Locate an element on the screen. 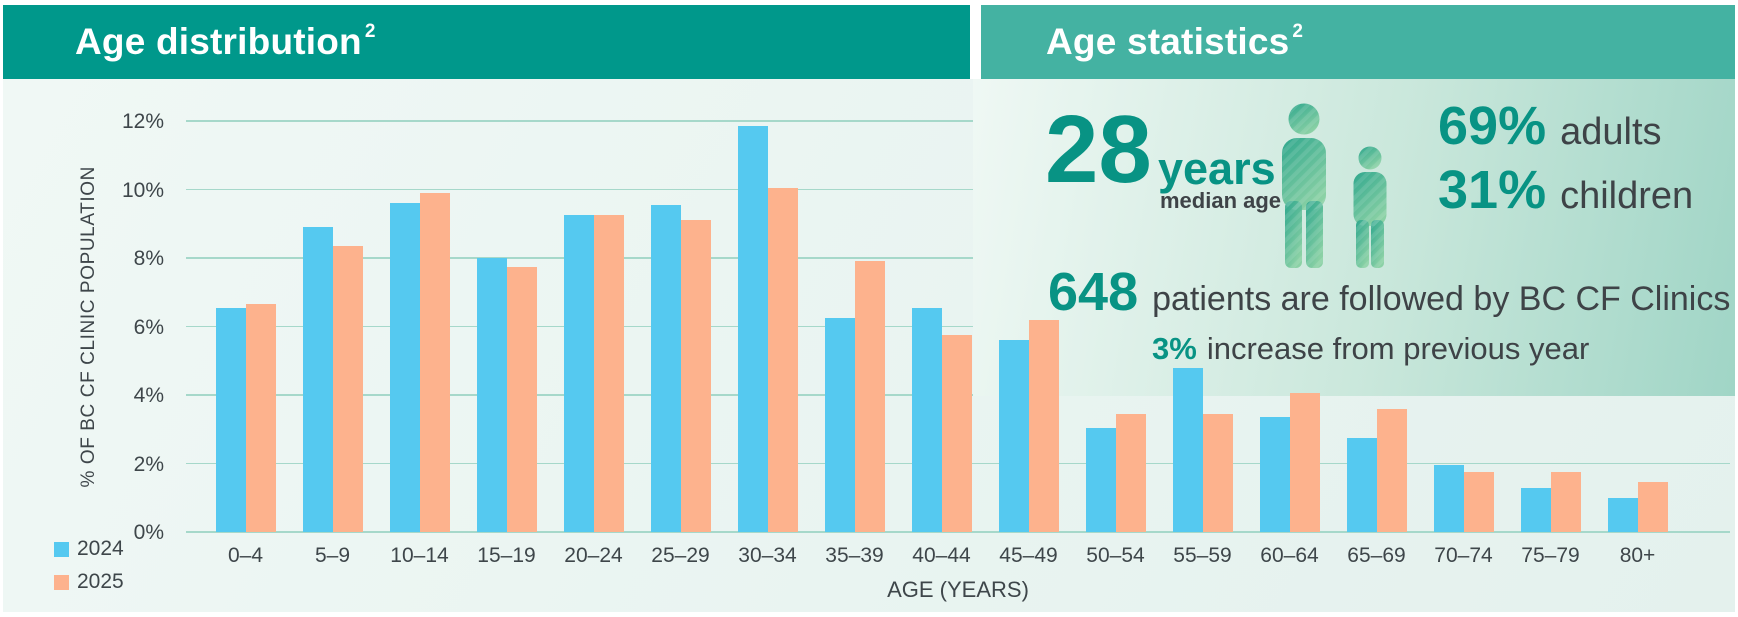  gridline-8pct is located at coordinates (958, 258).